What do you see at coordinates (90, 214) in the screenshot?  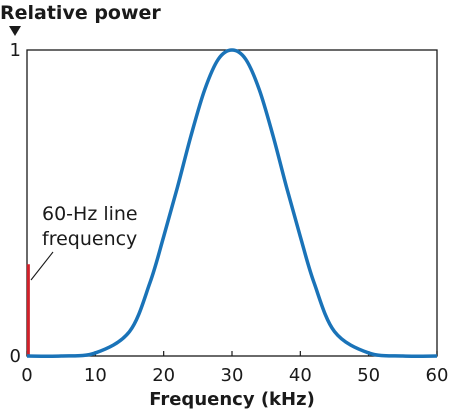 I see `annotation-line-1: 60-Hz line` at bounding box center [90, 214].